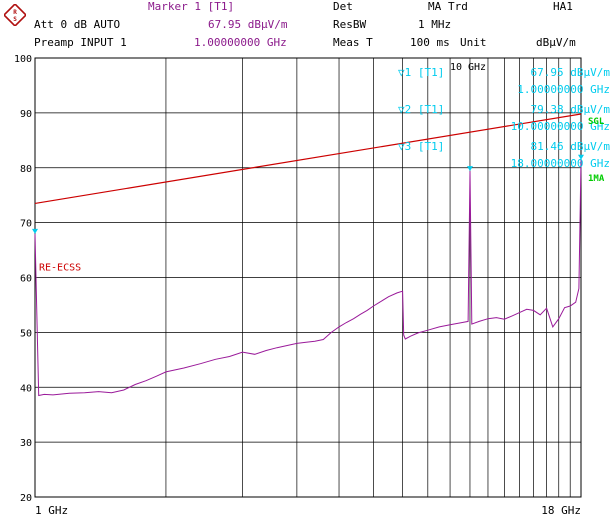 This screenshot has width=613, height=524. I want to click on ha-label: HA1, so click(563, 6).